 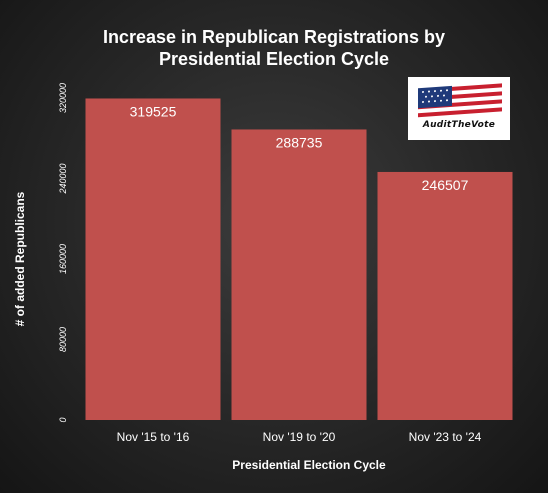 What do you see at coordinates (63, 98) in the screenshot?
I see `y-tick-label: 320000` at bounding box center [63, 98].